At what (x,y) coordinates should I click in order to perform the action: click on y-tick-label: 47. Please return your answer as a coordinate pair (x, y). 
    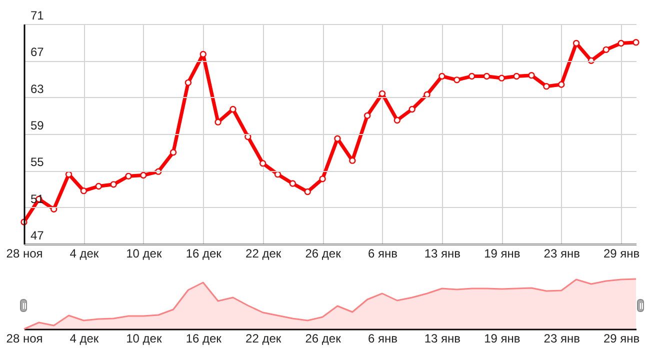
    Looking at the image, I should click on (37, 235).